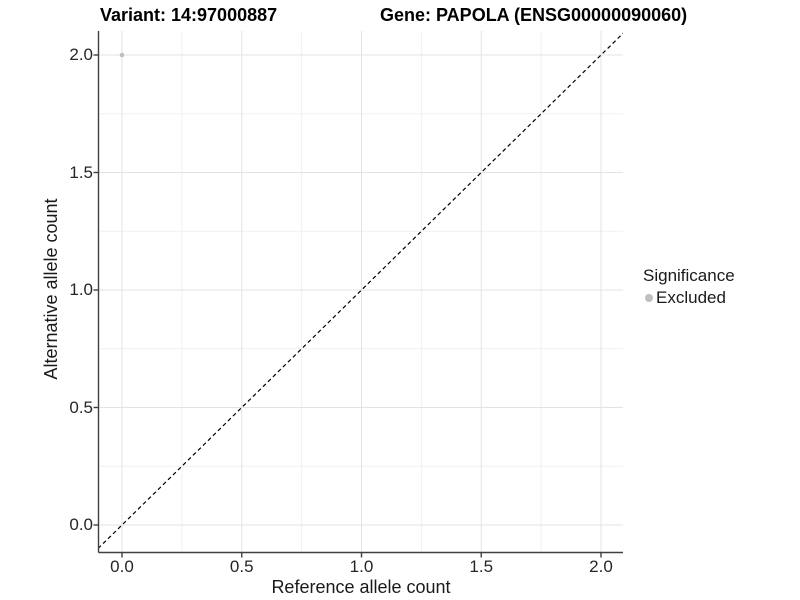 The image size is (800, 600). Describe the element at coordinates (361, 566) in the screenshot. I see `x-tick-label: 1.0` at that location.